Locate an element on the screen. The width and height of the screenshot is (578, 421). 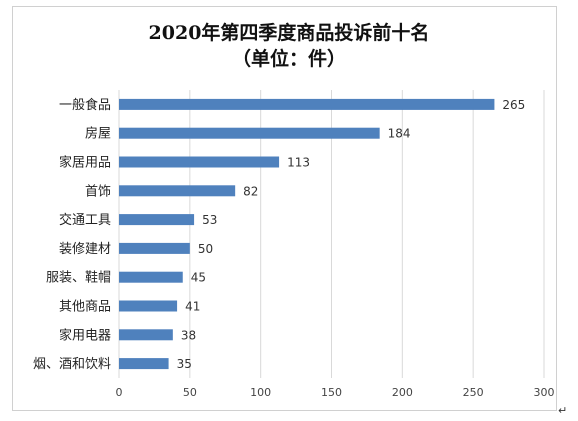
x-tick-label: 250 is located at coordinates (473, 392).